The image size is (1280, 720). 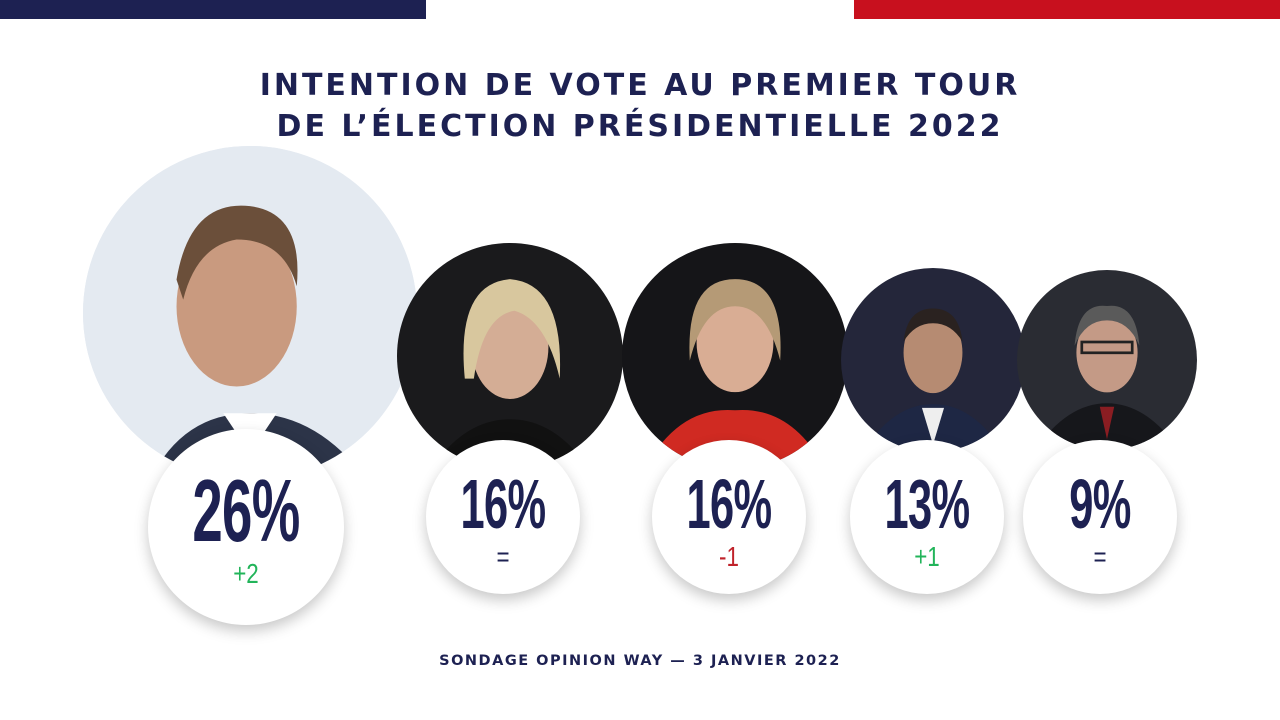 What do you see at coordinates (1107, 360) in the screenshot?
I see `candidate-5-photo` at bounding box center [1107, 360].